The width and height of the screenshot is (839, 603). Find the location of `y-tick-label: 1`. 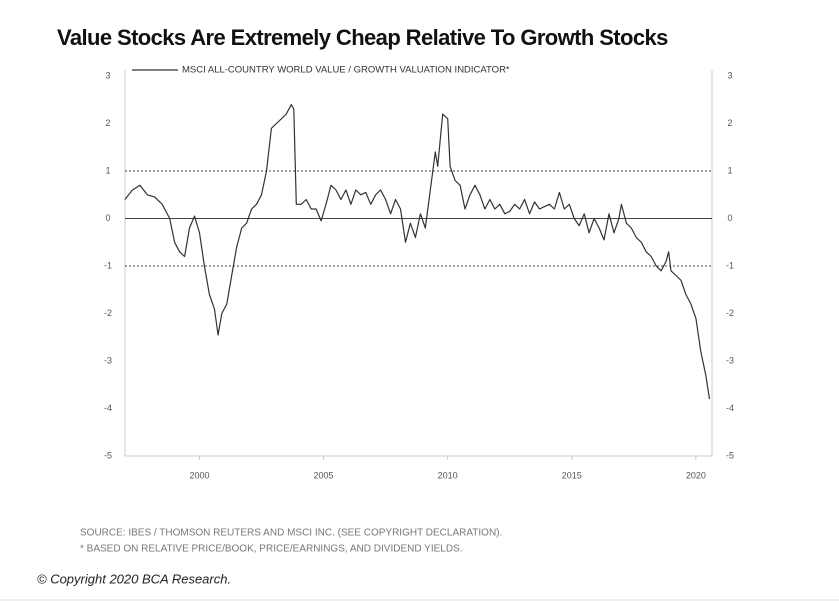

y-tick-label: 1 is located at coordinates (107, 170).